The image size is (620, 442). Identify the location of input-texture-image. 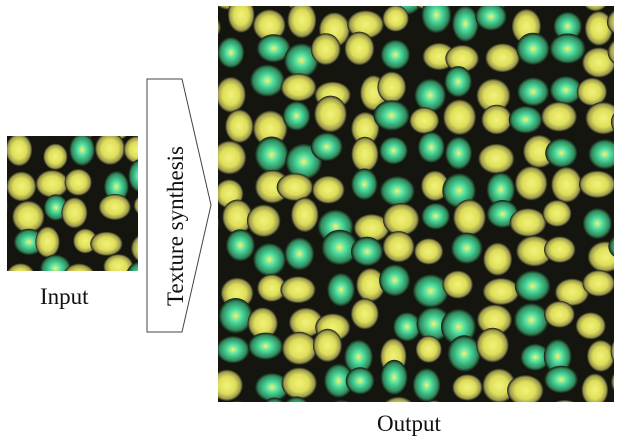
(72, 203).